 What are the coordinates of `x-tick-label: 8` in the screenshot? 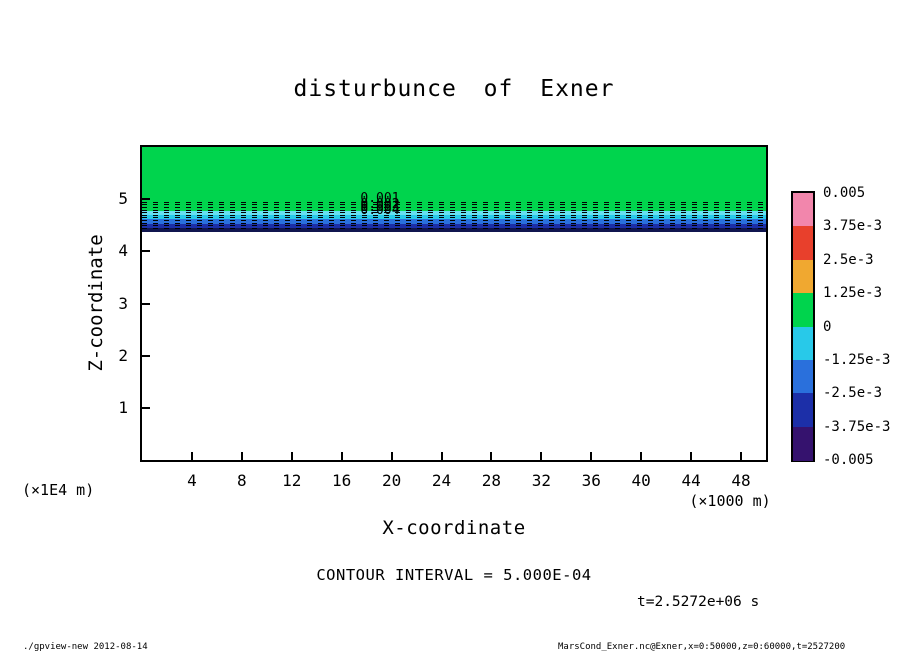 It's located at (242, 480).